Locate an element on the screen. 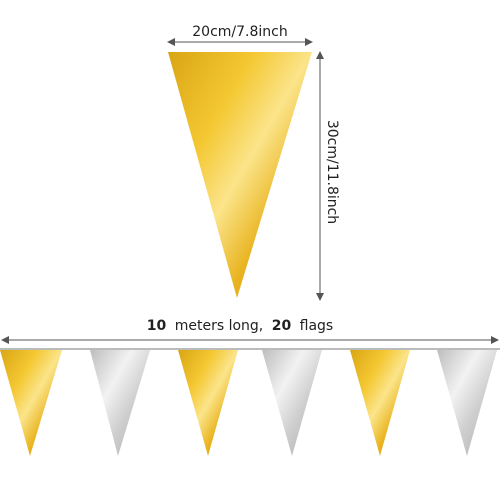 The height and width of the screenshot is (500, 500). height-label: 30cm/11.8inch is located at coordinates (332, 172).